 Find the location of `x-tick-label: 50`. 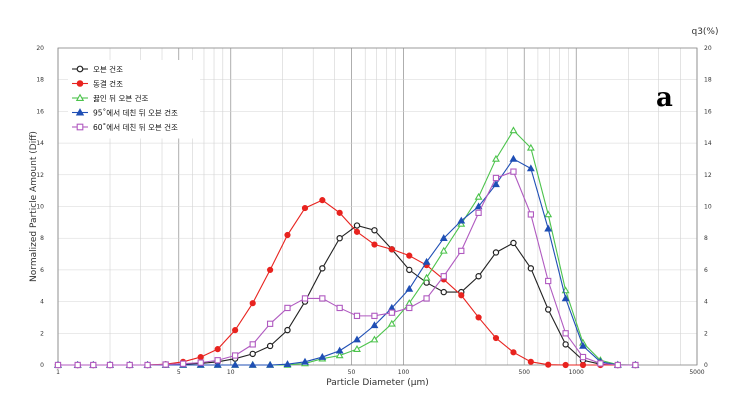

x-tick-label: 50 is located at coordinates (352, 372).